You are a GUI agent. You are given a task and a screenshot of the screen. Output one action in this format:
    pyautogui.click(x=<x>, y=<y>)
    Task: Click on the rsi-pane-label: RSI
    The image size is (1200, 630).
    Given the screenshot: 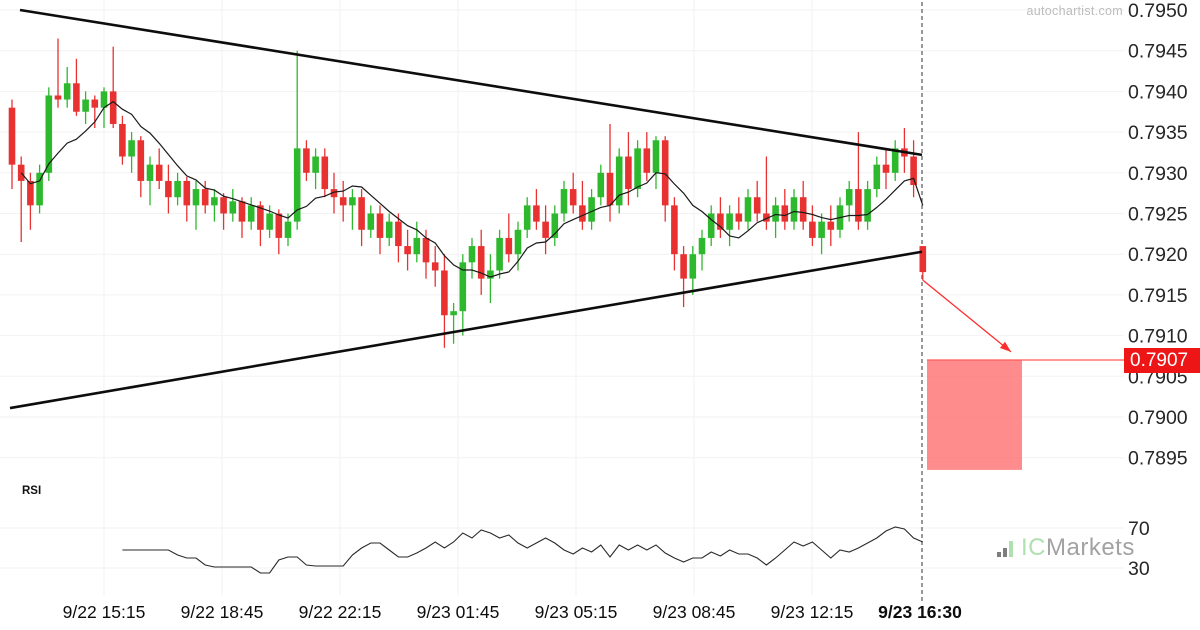 What is the action you would take?
    pyautogui.click(x=32, y=491)
    